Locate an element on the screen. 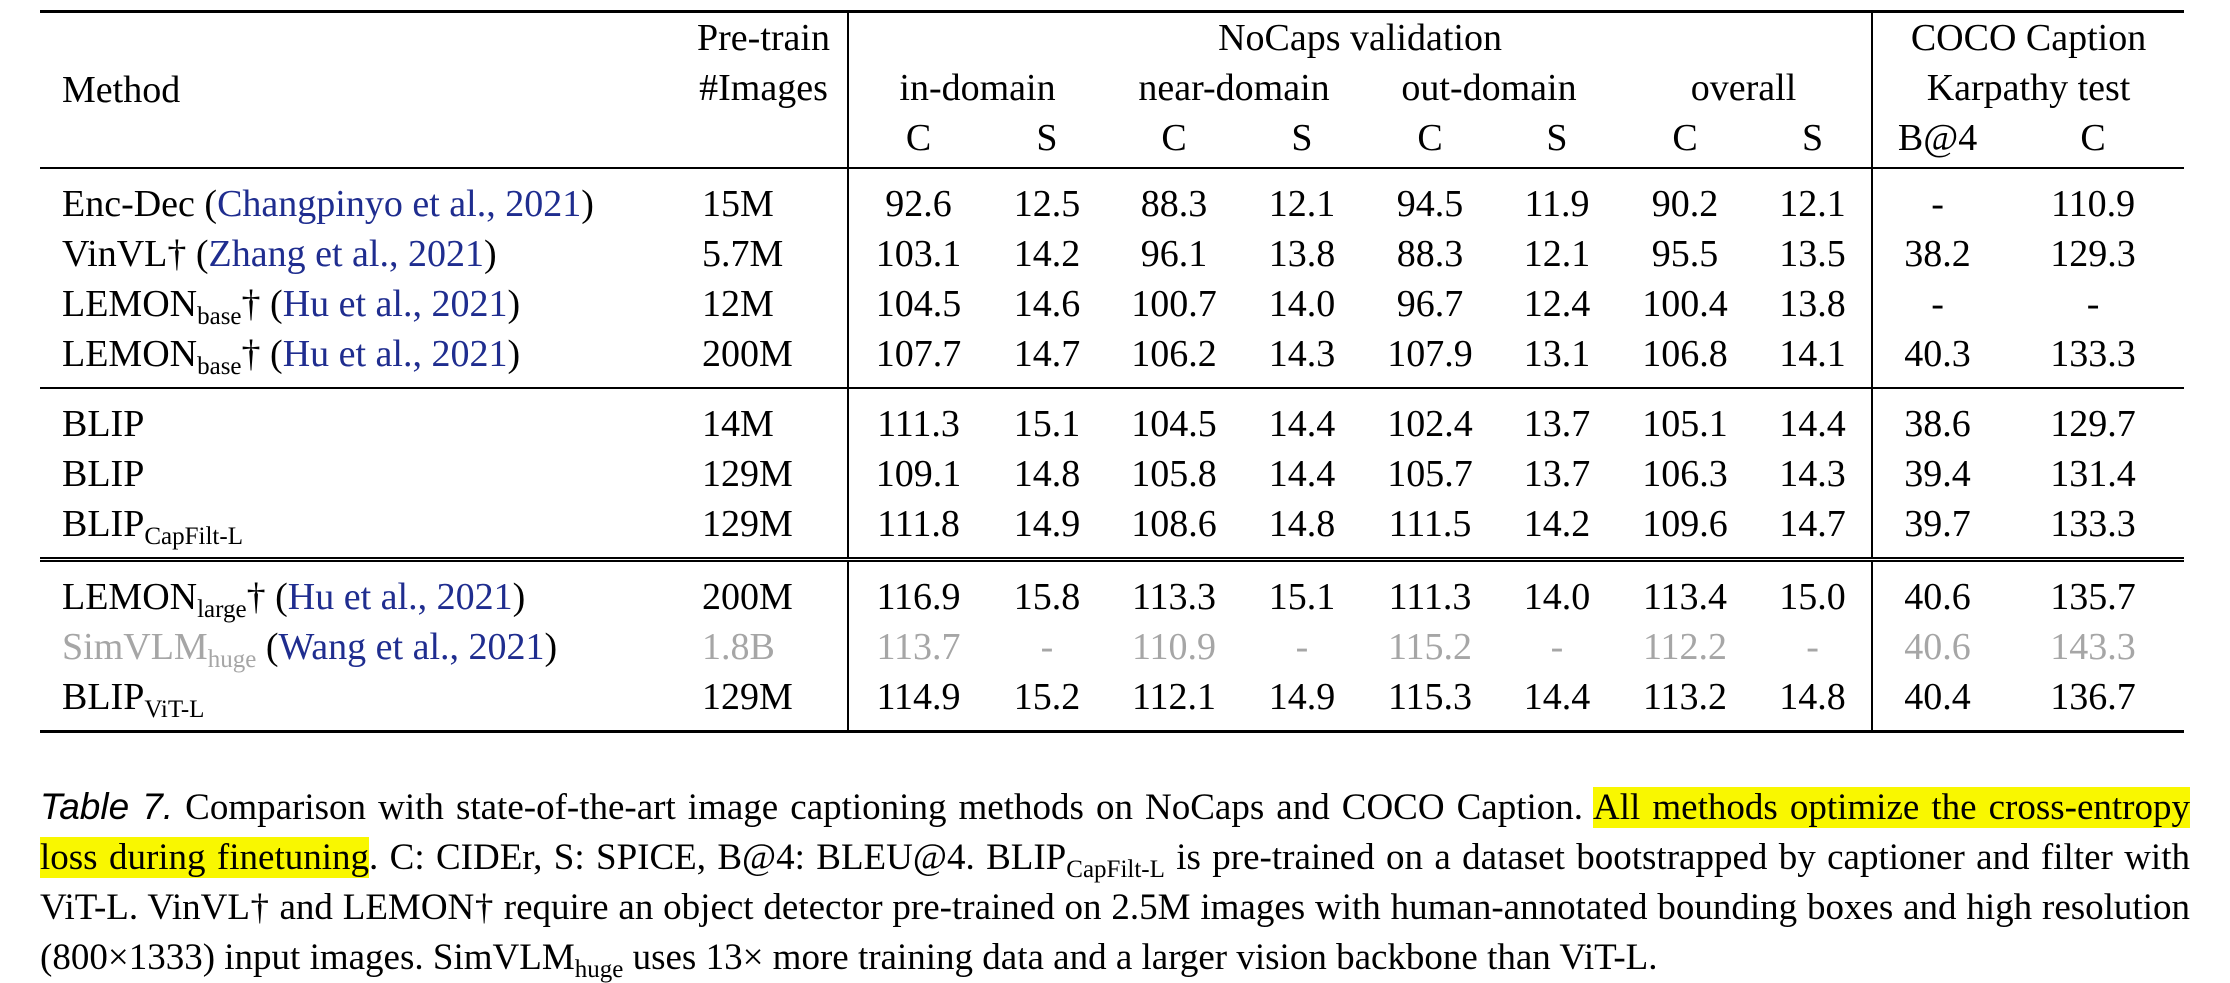 The width and height of the screenshot is (2230, 983). header-coco-group-line2: Karpathy test is located at coordinates (2028, 88).